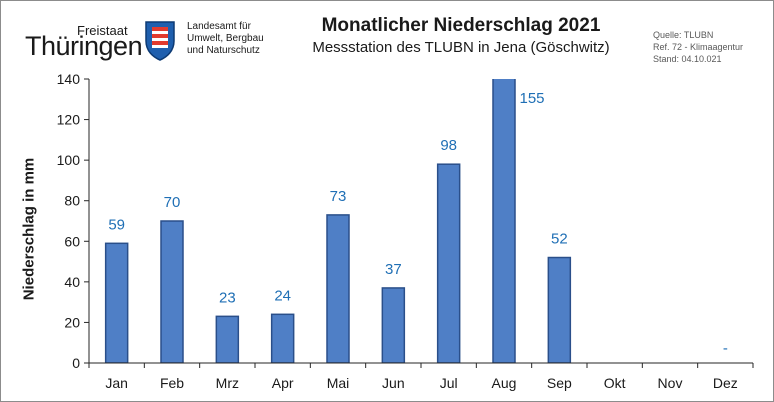 This screenshot has height=402, width=774. I want to click on y-tick-label: 140, so click(69, 79).